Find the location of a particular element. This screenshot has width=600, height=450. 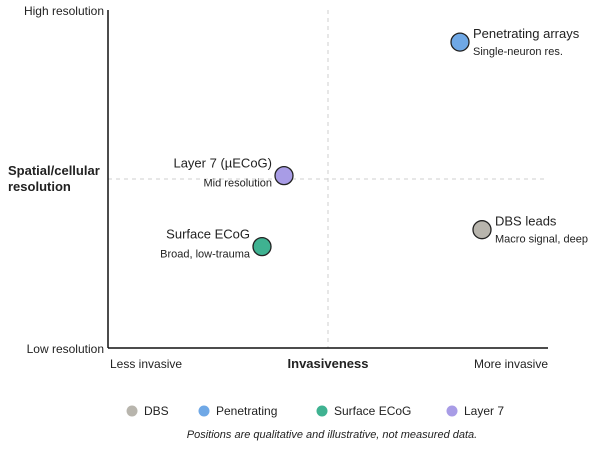

legend-marker-penetrating is located at coordinates (204, 411).